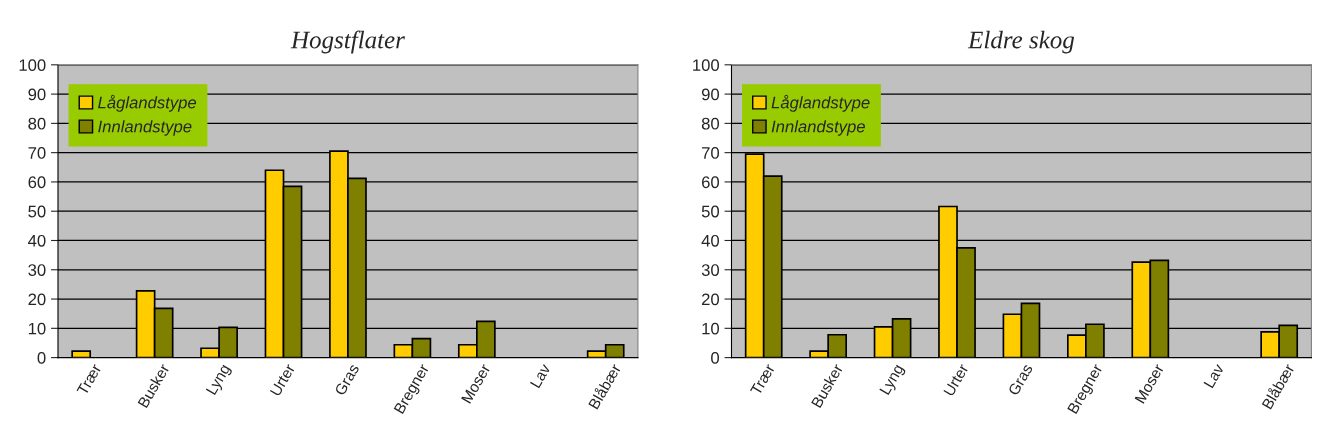 The image size is (1318, 447). What do you see at coordinates (347, 42) in the screenshot?
I see `chart-title: Hogstflater` at bounding box center [347, 42].